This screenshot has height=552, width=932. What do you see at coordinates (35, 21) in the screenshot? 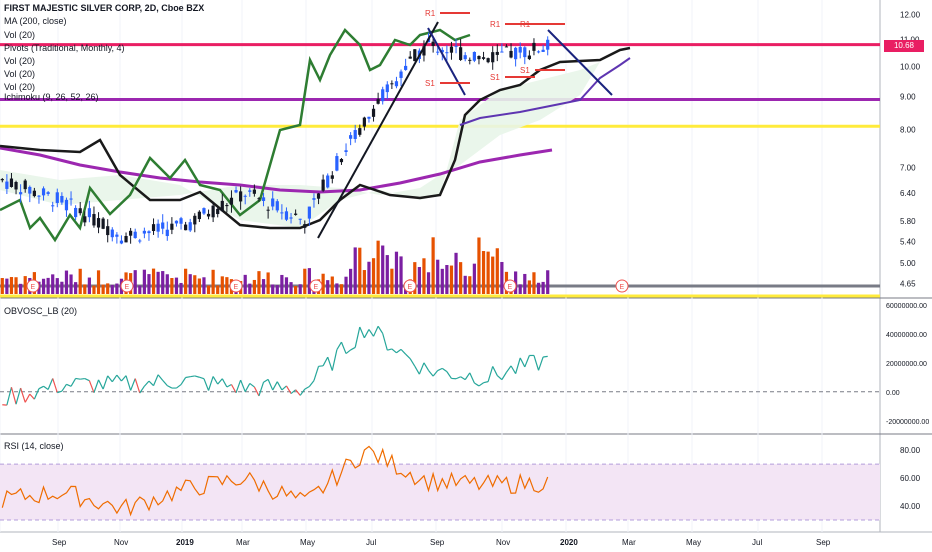
I see `indicator-ma: MA (200, close)` at bounding box center [35, 21].